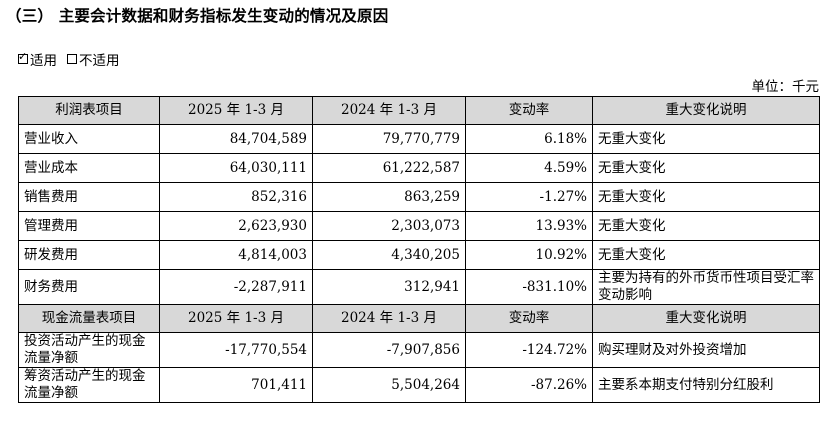 Image resolution: width=829 pixels, height=429 pixels. What do you see at coordinates (89, 226) in the screenshot?
I see `item-cell: 管理费用` at bounding box center [89, 226].